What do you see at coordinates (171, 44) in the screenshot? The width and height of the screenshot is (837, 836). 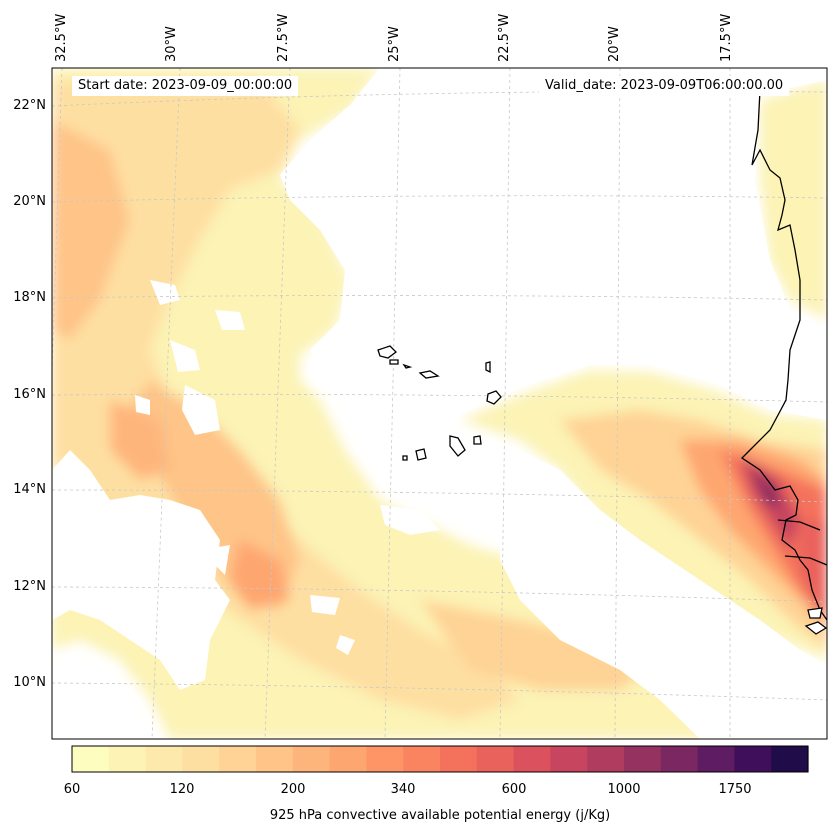 I see `lon-label: 30°W` at bounding box center [171, 44].